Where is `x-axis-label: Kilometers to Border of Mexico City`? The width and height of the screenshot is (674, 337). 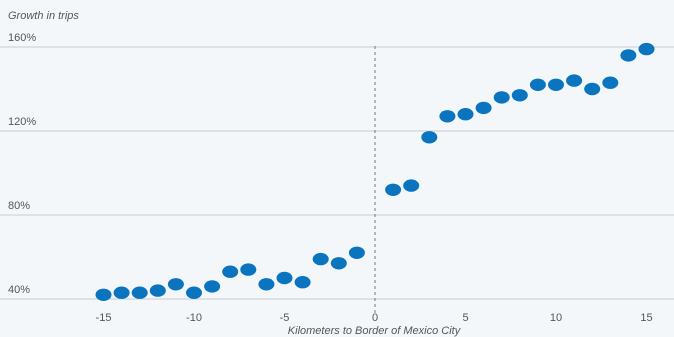 x-axis-label: Kilometers to Border of Mexico City is located at coordinates (375, 331).